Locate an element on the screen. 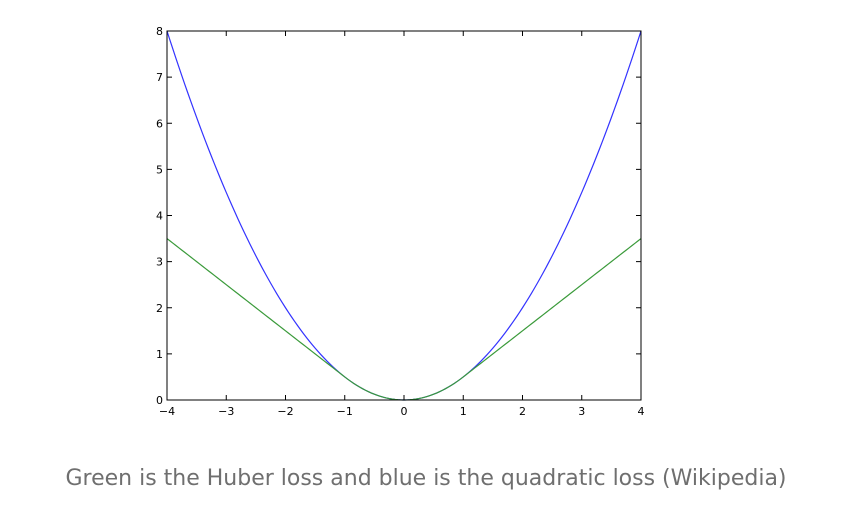 The height and width of the screenshot is (518, 852). x-tick-label: 0 is located at coordinates (404, 411).